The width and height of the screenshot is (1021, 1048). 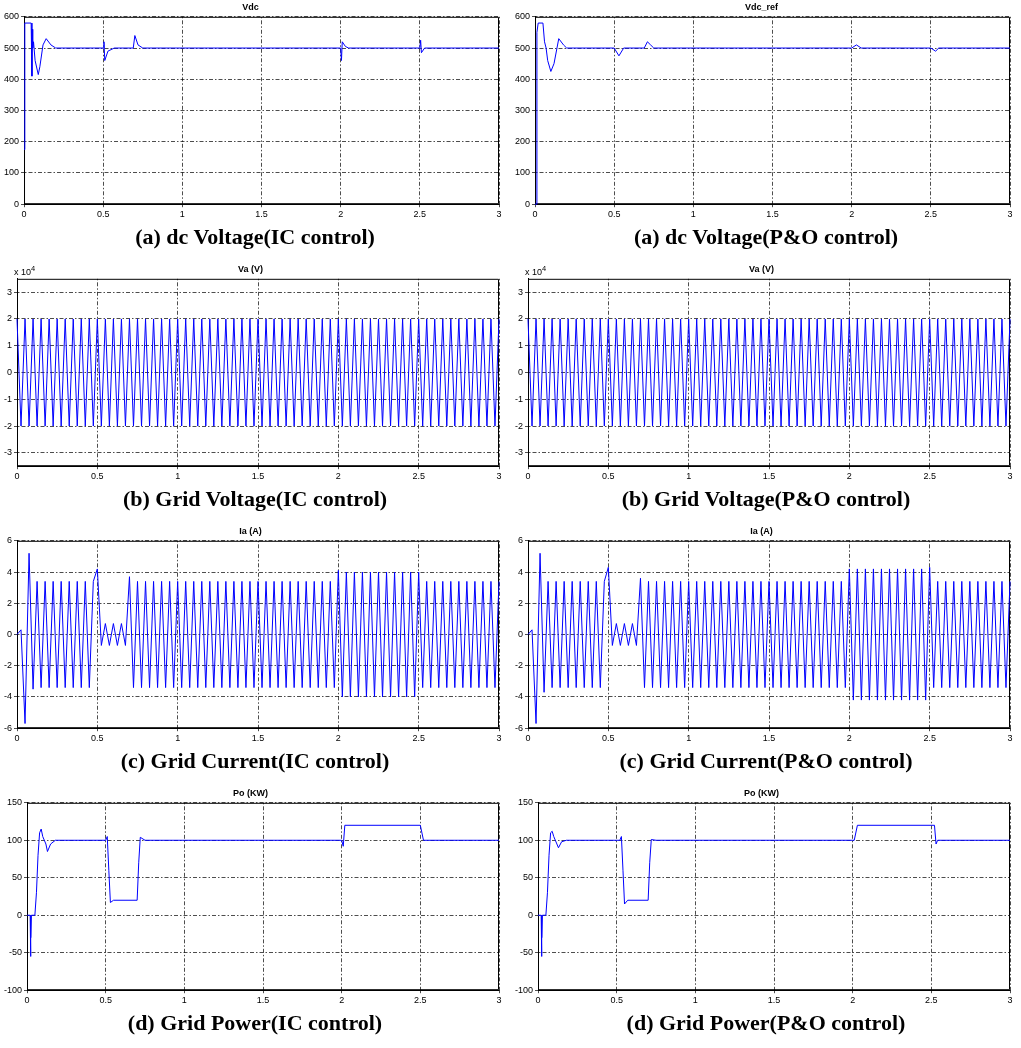 What do you see at coordinates (17, 877) in the screenshot?
I see `y-tick-label: 50` at bounding box center [17, 877].